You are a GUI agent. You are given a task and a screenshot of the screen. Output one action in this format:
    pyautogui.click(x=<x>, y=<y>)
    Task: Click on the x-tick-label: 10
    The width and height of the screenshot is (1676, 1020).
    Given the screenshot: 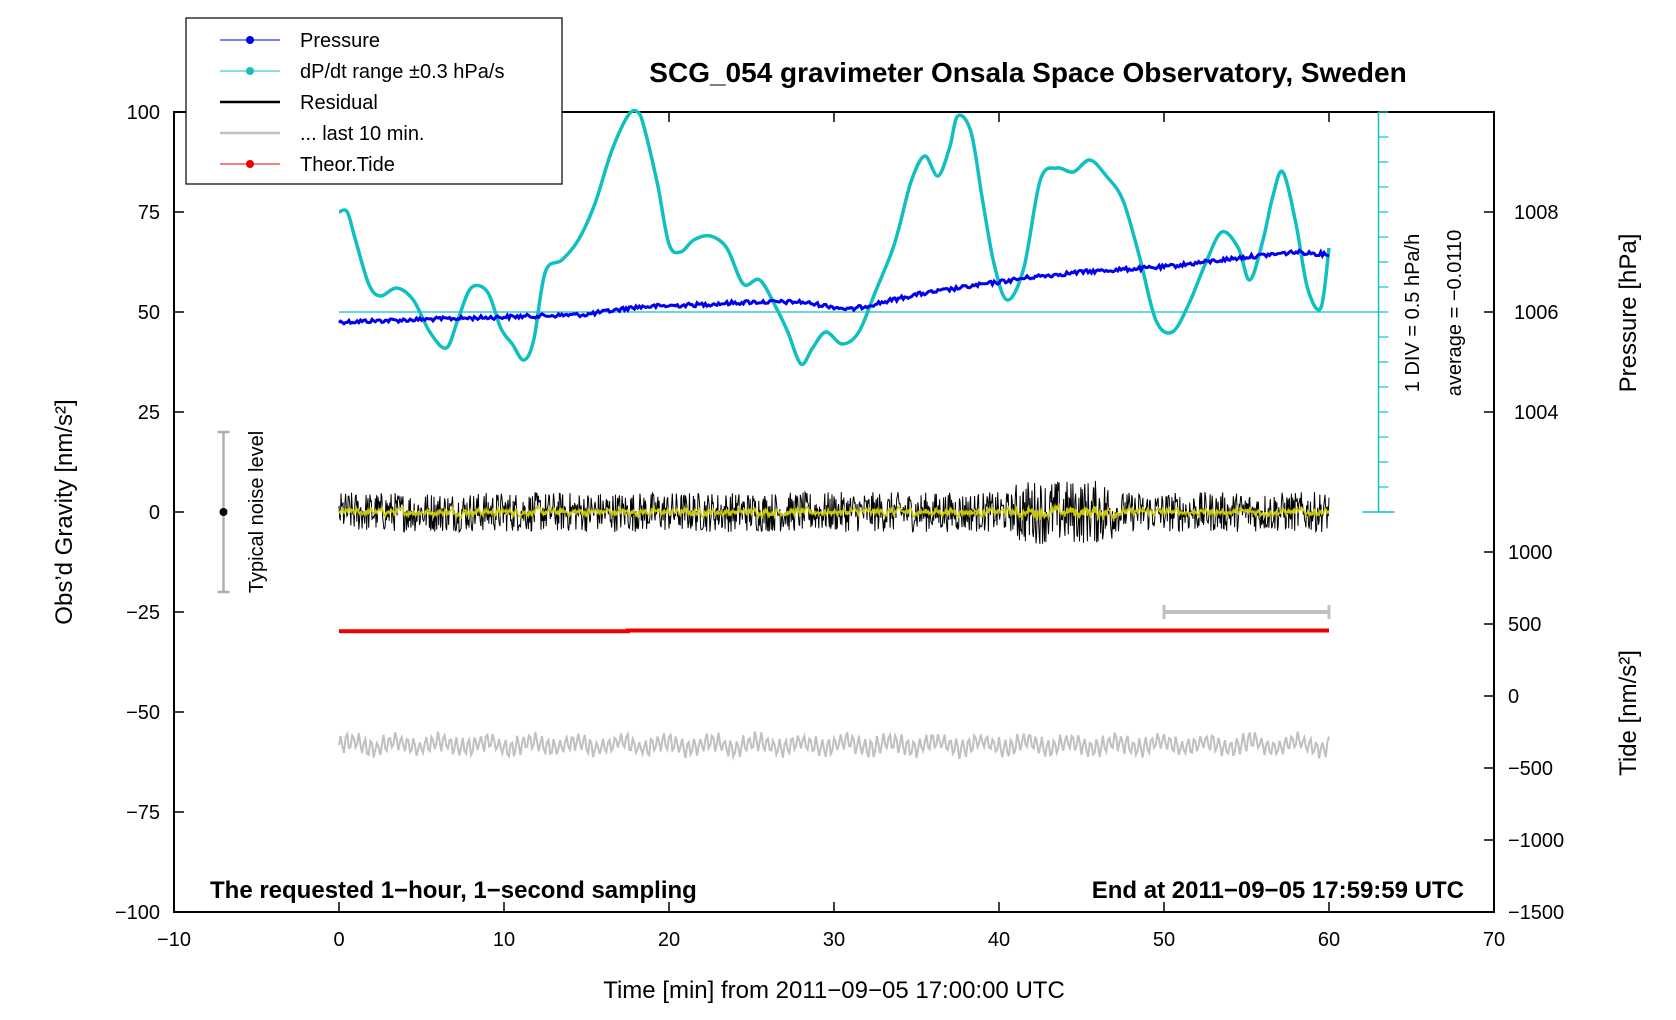 What is the action you would take?
    pyautogui.click(x=504, y=940)
    